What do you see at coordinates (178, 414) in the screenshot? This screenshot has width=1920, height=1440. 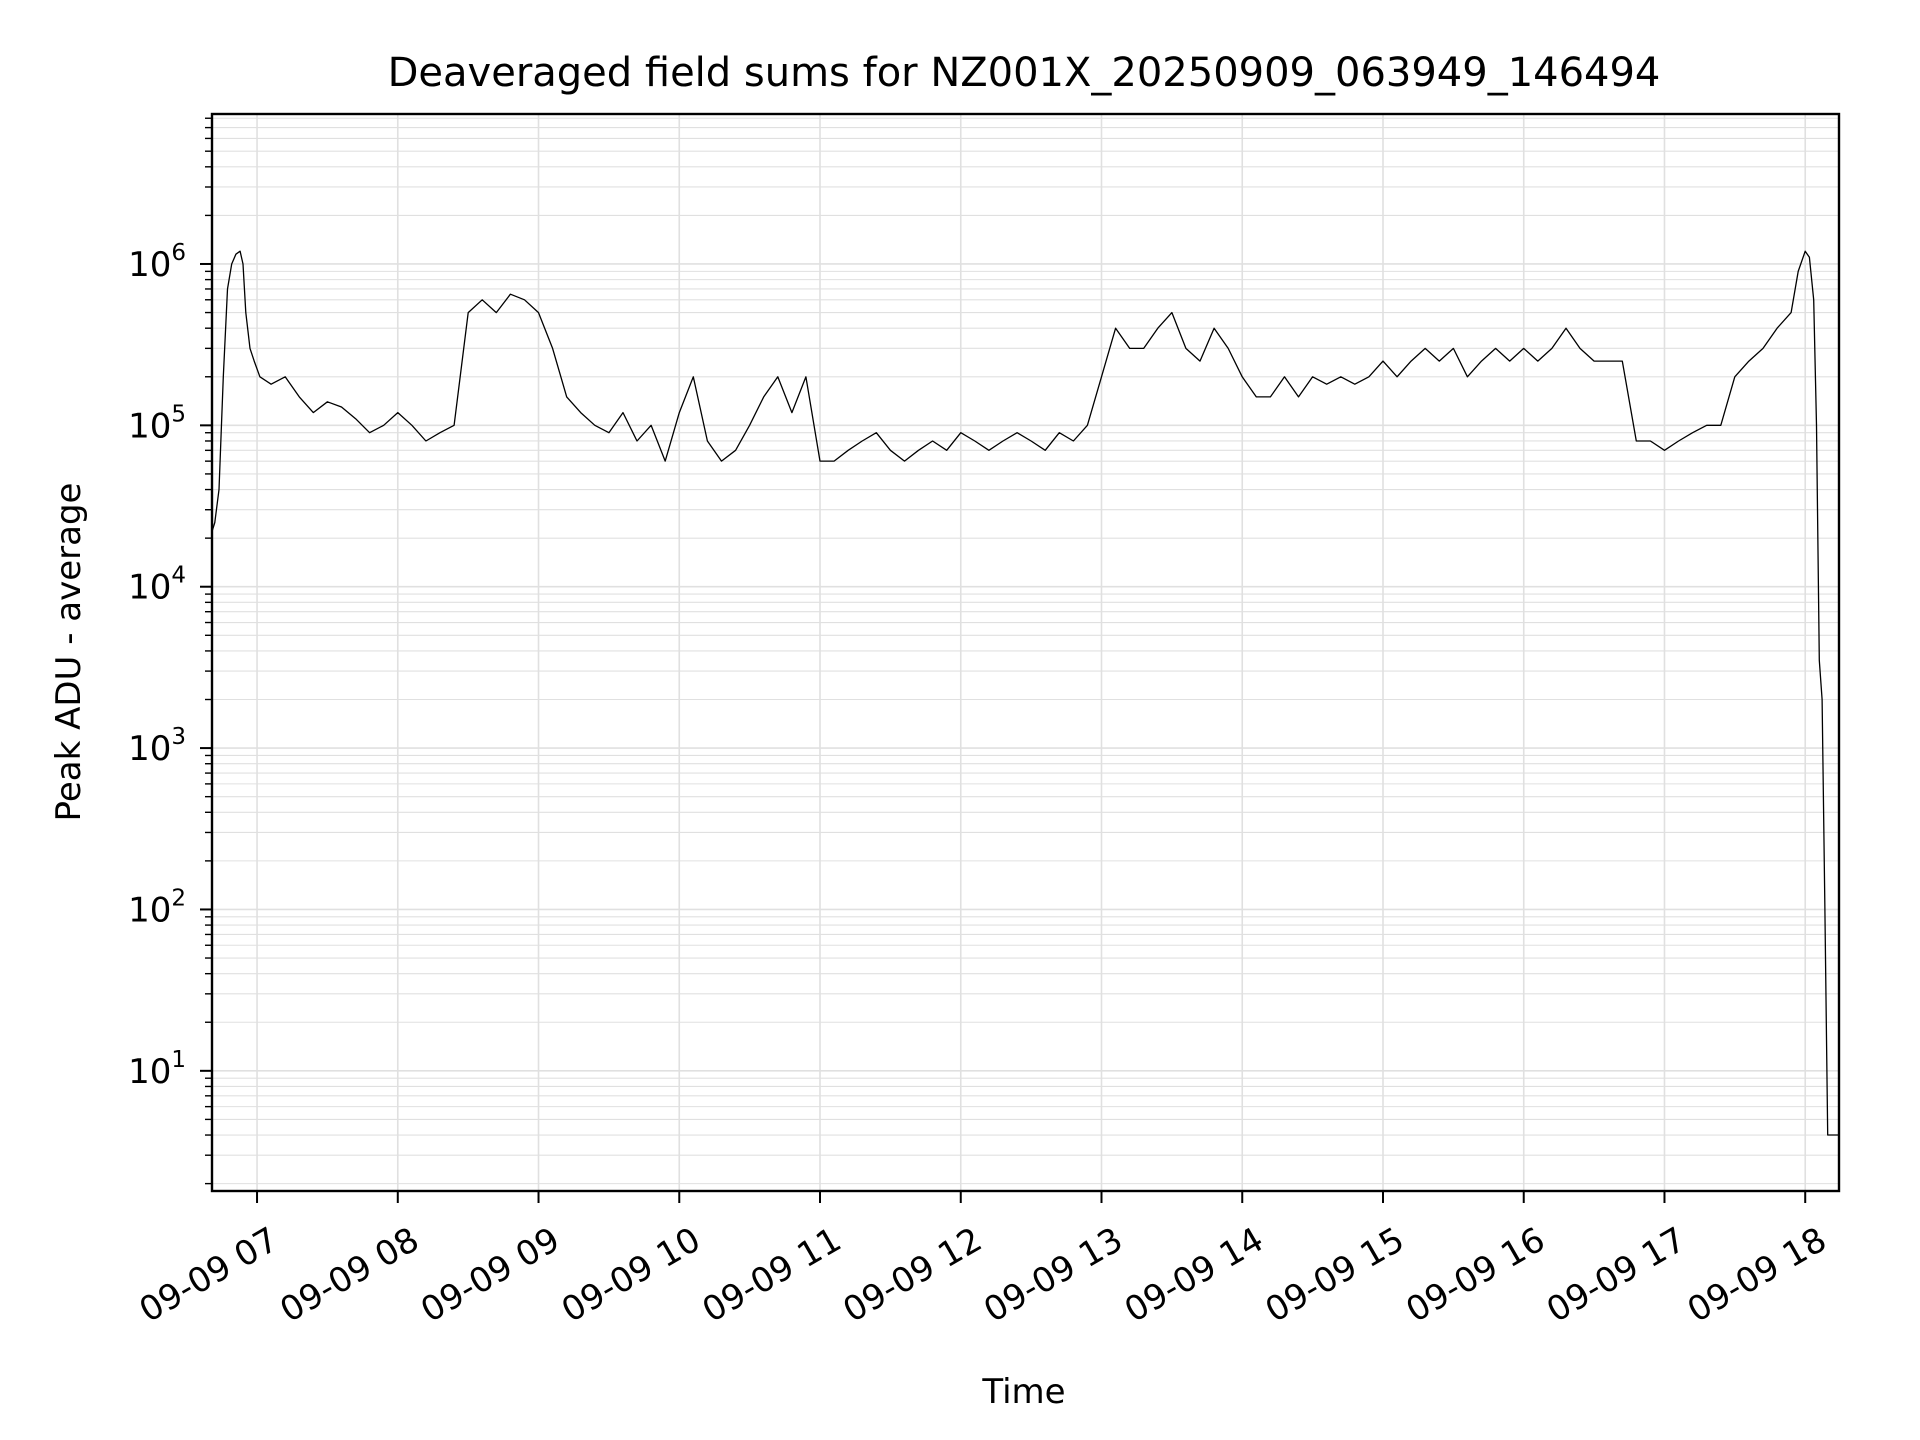 I see `y-tick-exponent: 5` at bounding box center [178, 414].